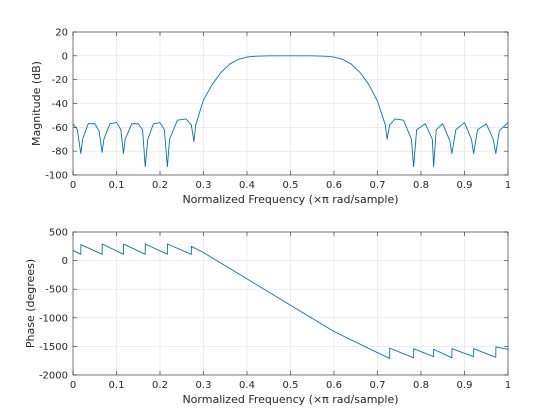  I want to click on y-tick-label: -80, so click(60, 152).